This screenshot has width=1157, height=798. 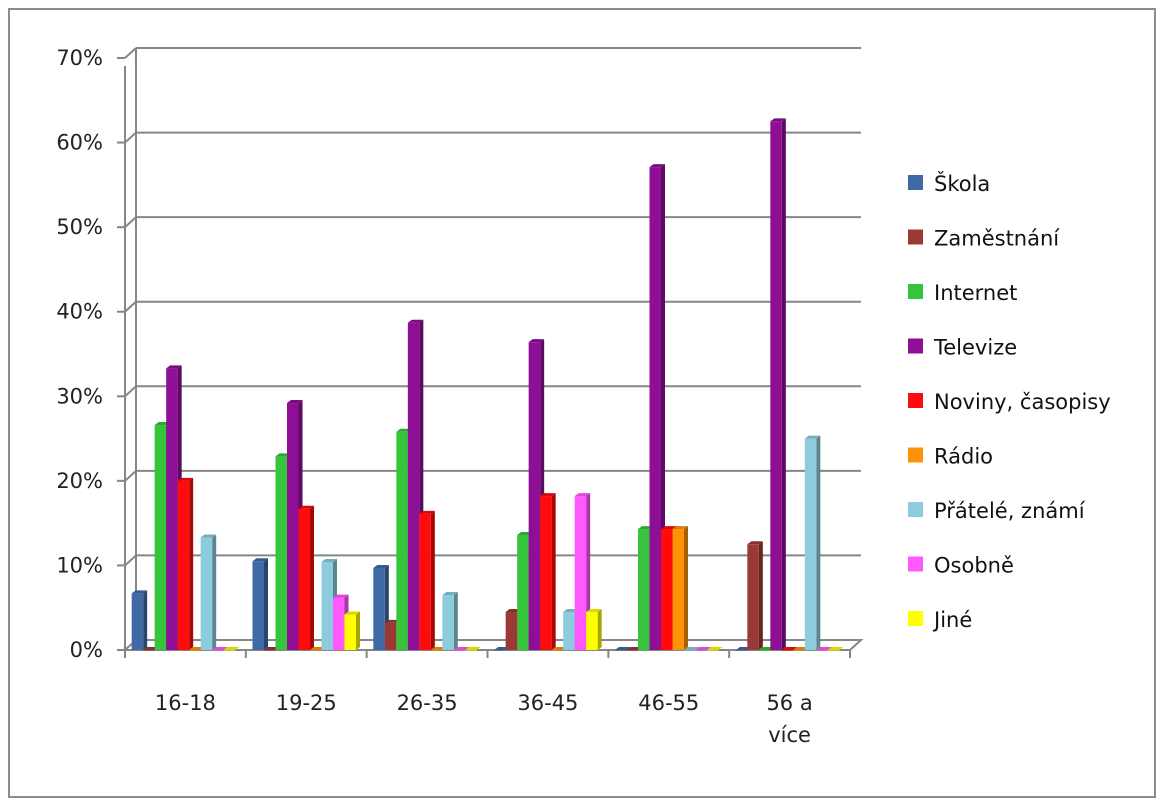 I want to click on x-tick-label: 36-45, so click(x=547, y=703).